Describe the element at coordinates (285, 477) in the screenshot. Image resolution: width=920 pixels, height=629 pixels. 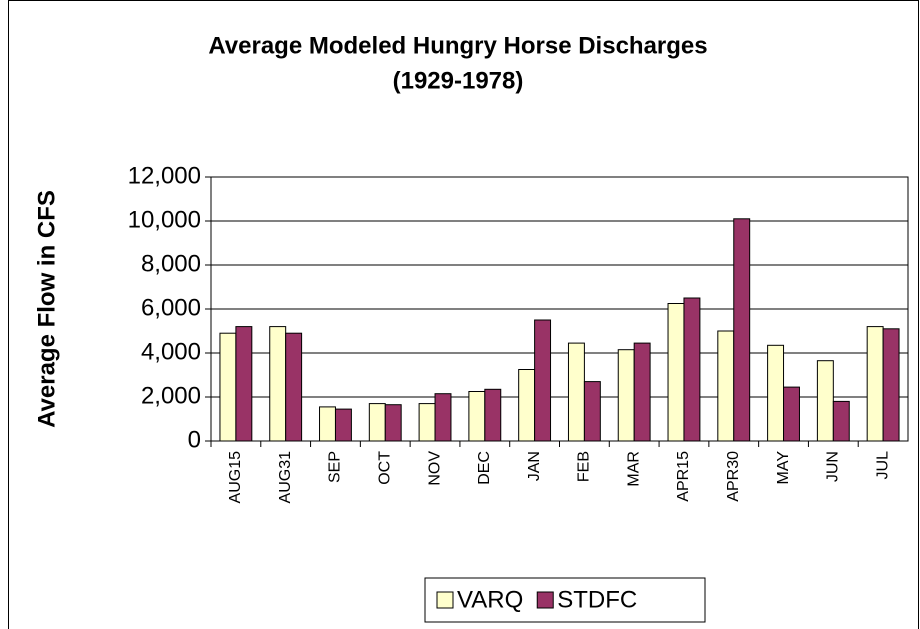
I see `x-tick-label: AUG31` at that location.